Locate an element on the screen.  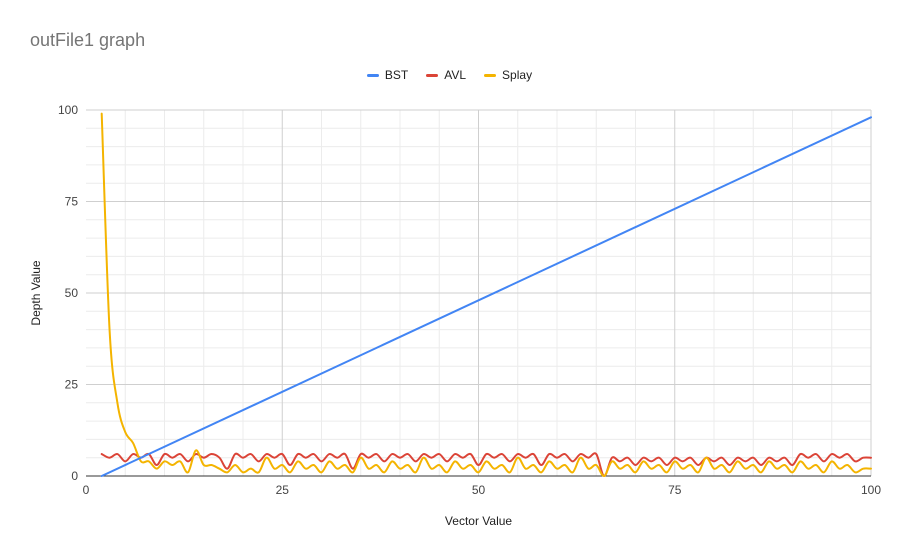
y-tick-label: 50 is located at coordinates (72, 293).